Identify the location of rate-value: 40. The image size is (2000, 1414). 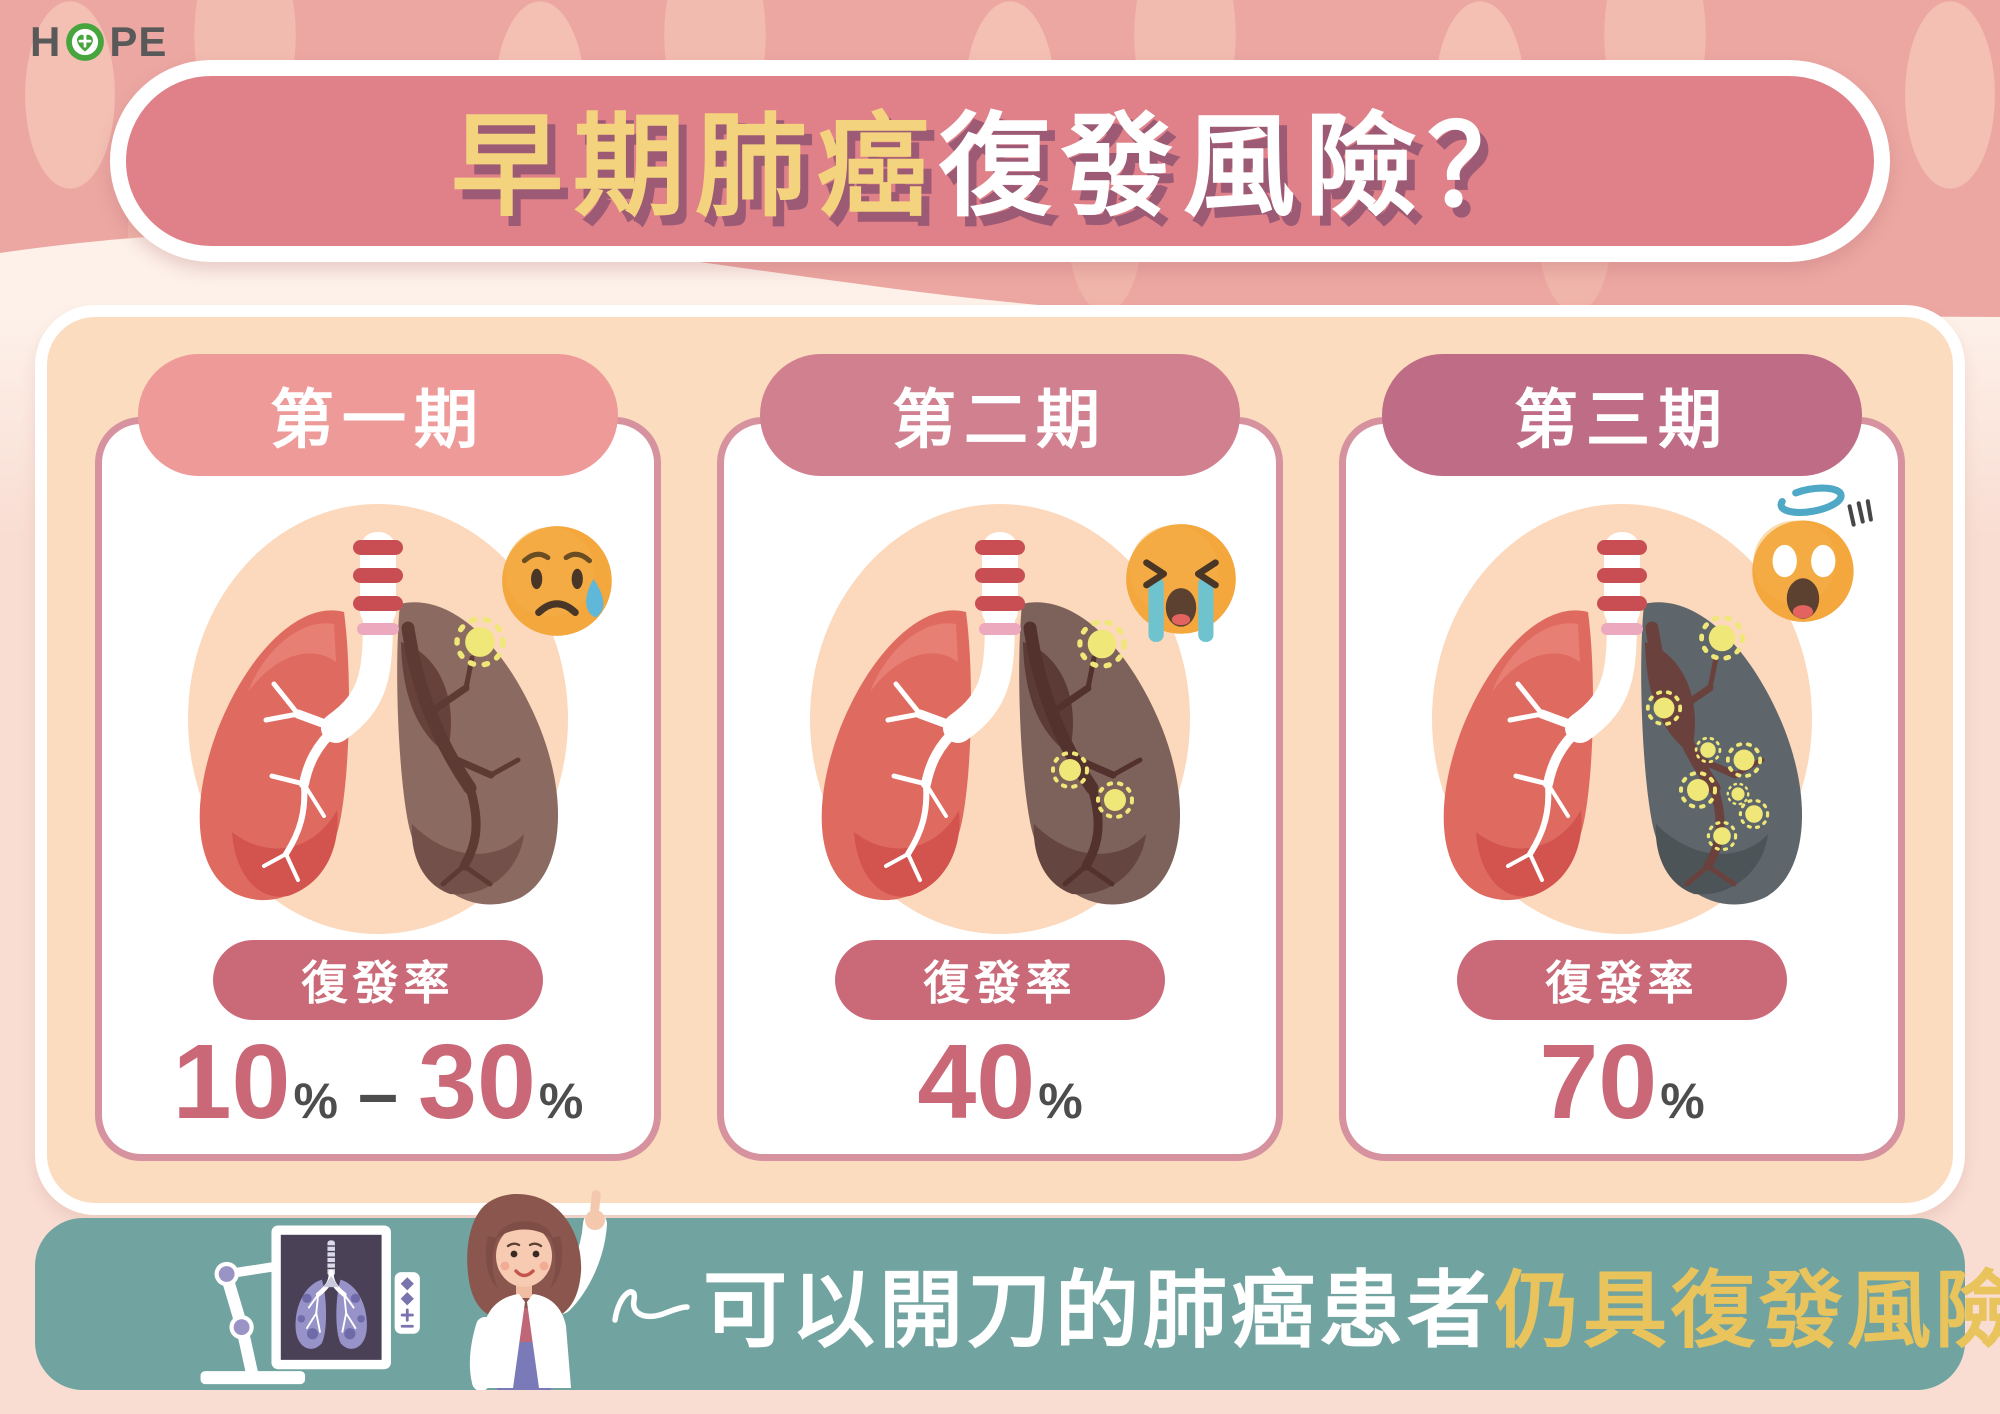
(976, 1082).